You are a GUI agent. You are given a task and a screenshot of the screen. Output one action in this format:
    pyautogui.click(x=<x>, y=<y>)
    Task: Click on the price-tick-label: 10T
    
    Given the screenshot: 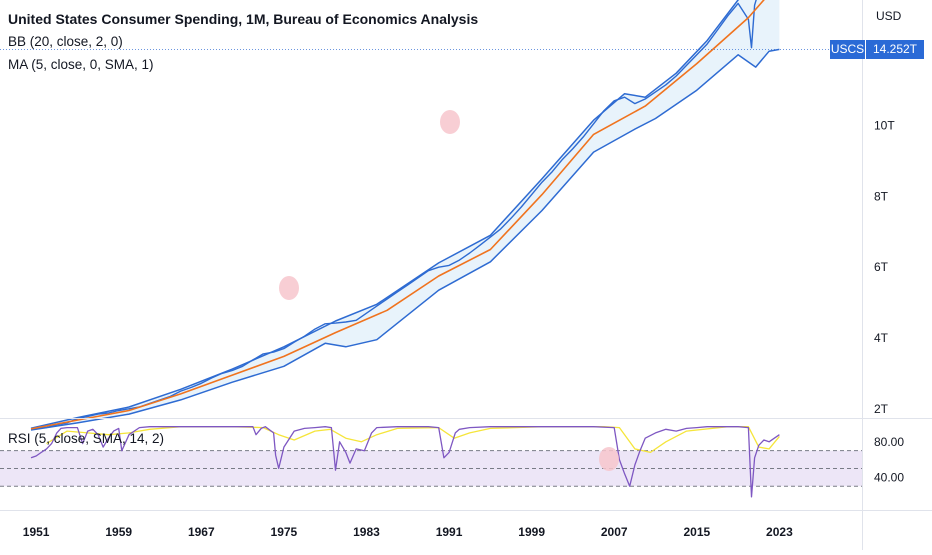 What is the action you would take?
    pyautogui.click(x=884, y=126)
    